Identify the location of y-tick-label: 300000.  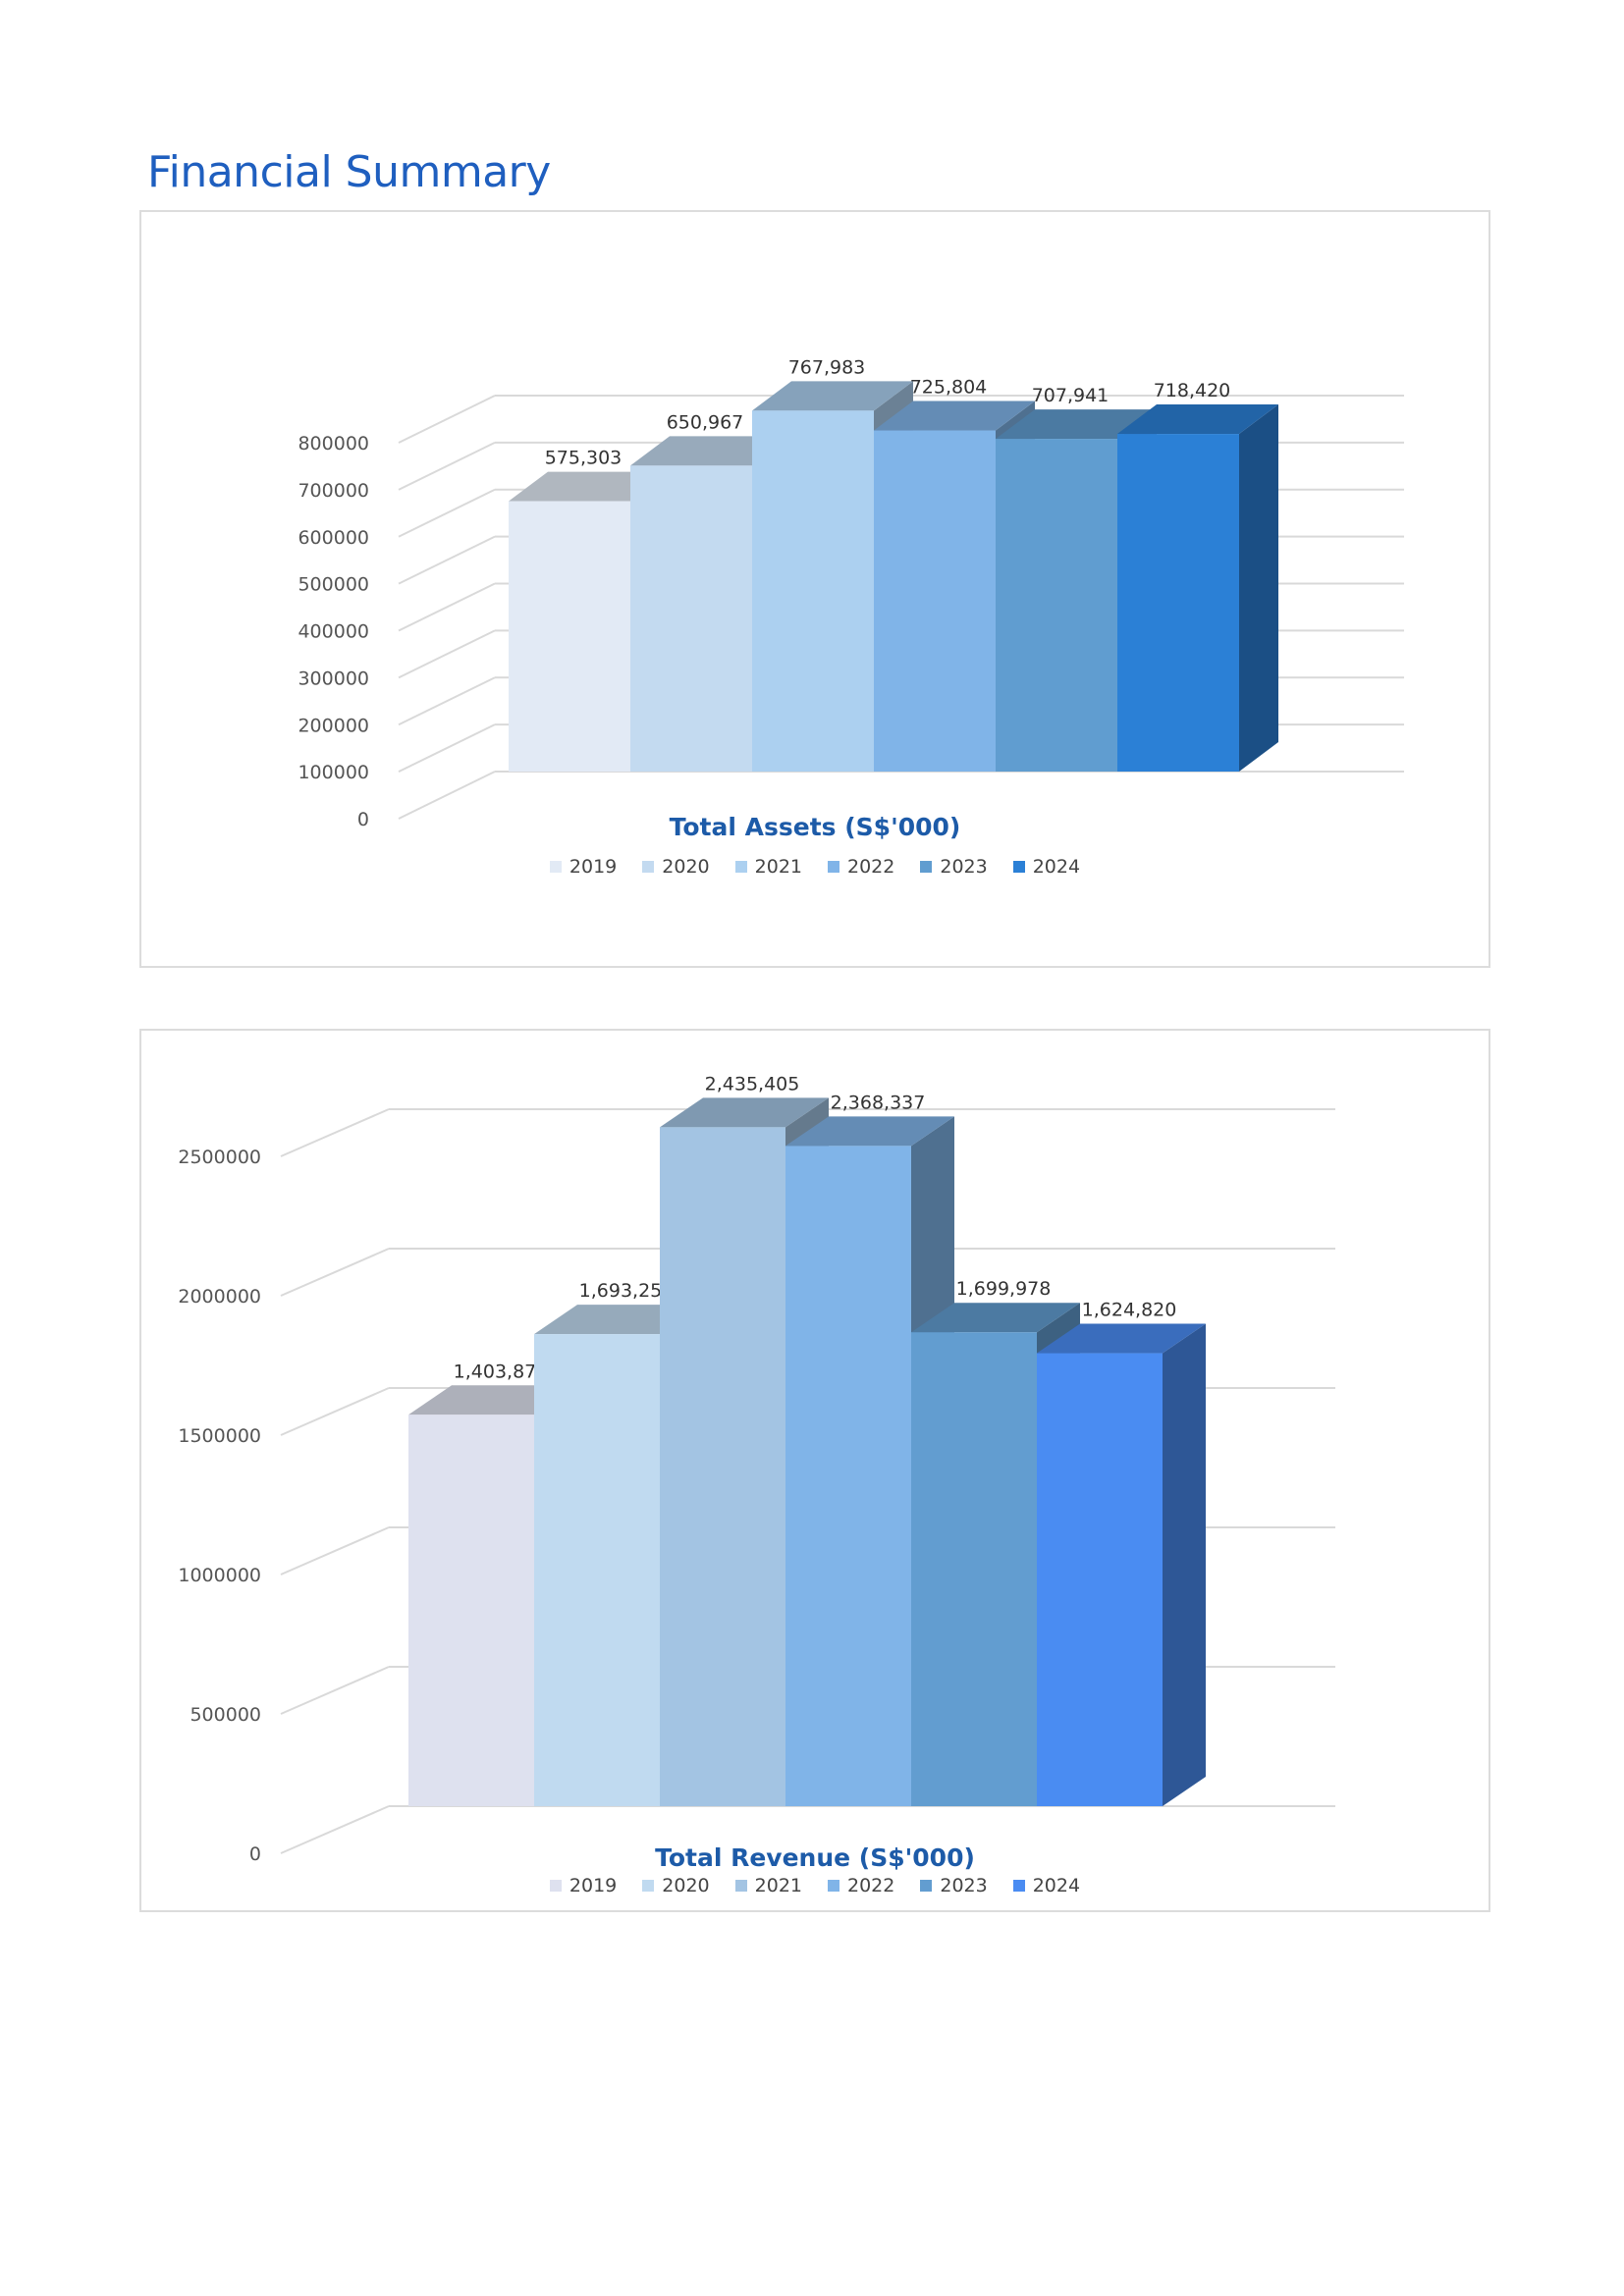
(333, 678).